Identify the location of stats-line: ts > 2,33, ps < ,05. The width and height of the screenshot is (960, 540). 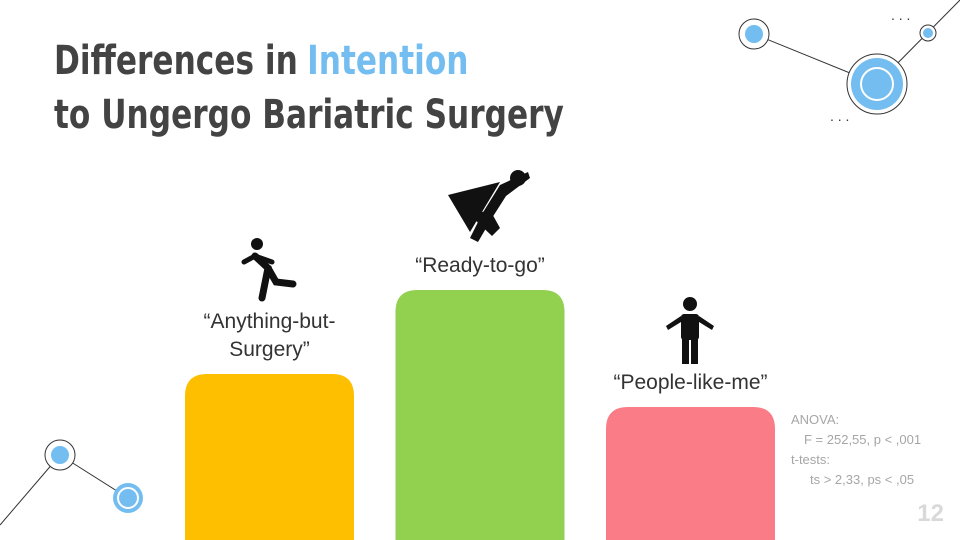
(862, 479).